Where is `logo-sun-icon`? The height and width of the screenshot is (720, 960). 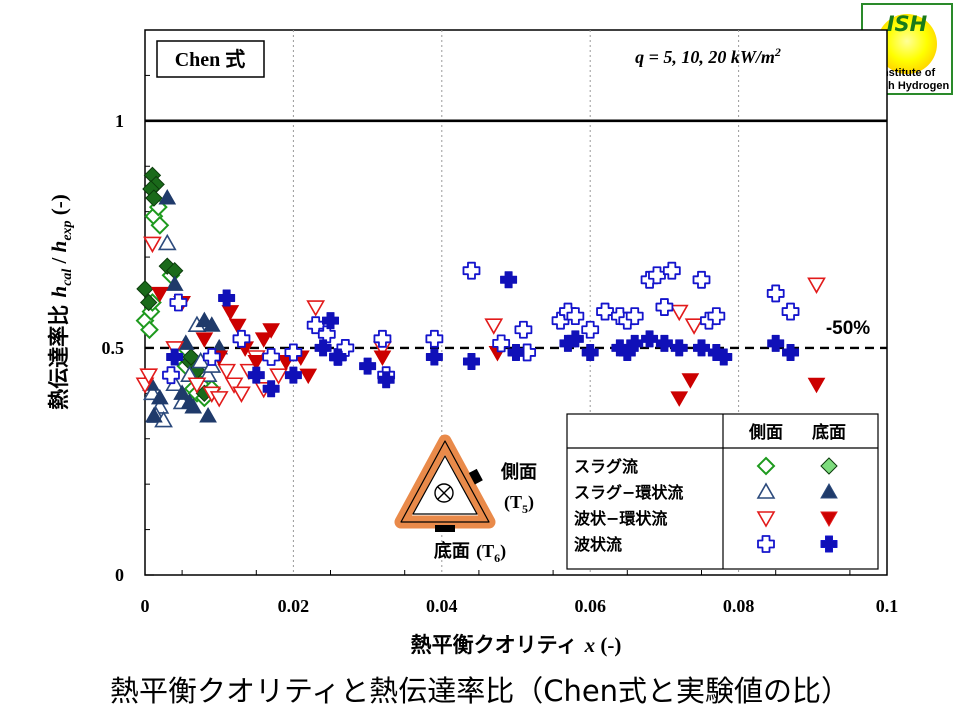
logo-sun-icon is located at coordinates (907, 44).